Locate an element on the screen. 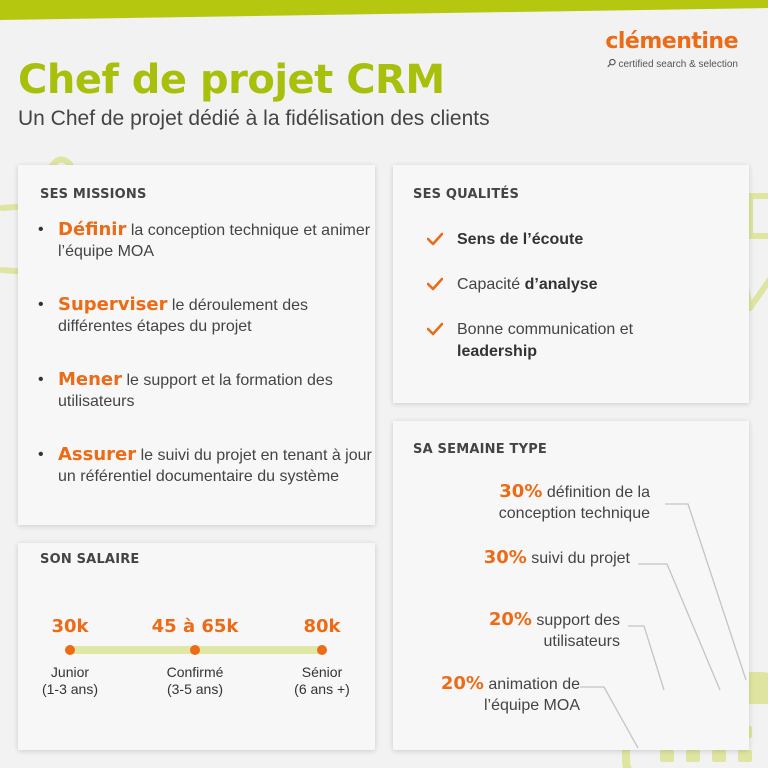 Image resolution: width=768 pixels, height=768 pixels. quality-emphasis: d’analyse is located at coordinates (561, 284).